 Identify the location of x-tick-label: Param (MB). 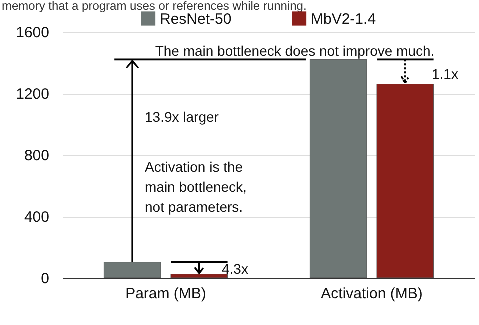
(166, 294).